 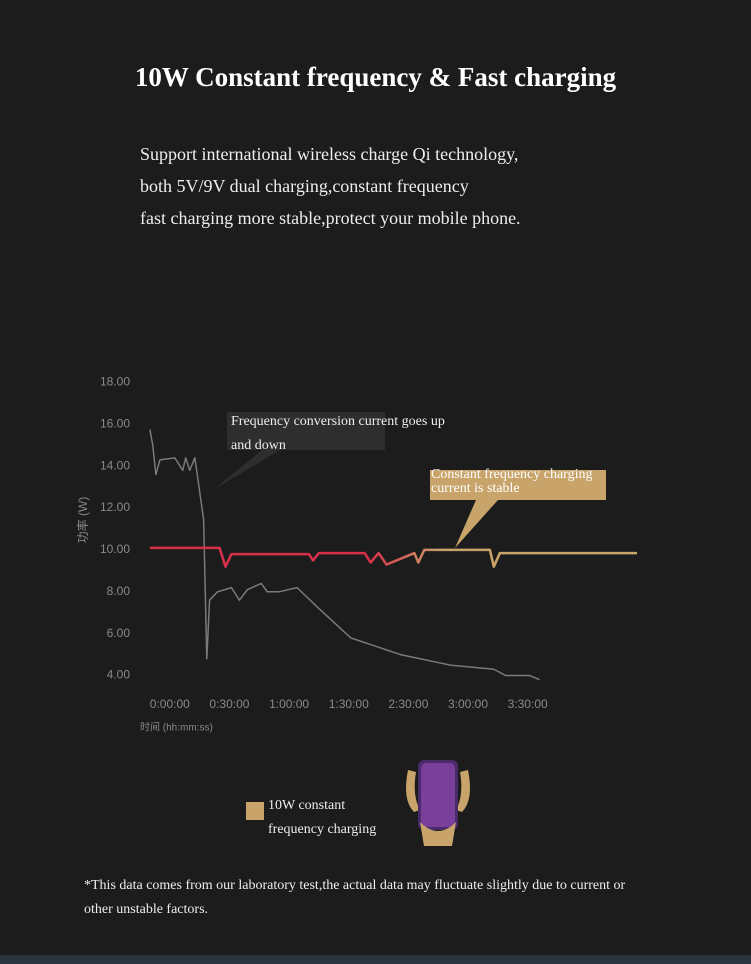 What do you see at coordinates (119, 591) in the screenshot?
I see `y-tick-label: 8.00` at bounding box center [119, 591].